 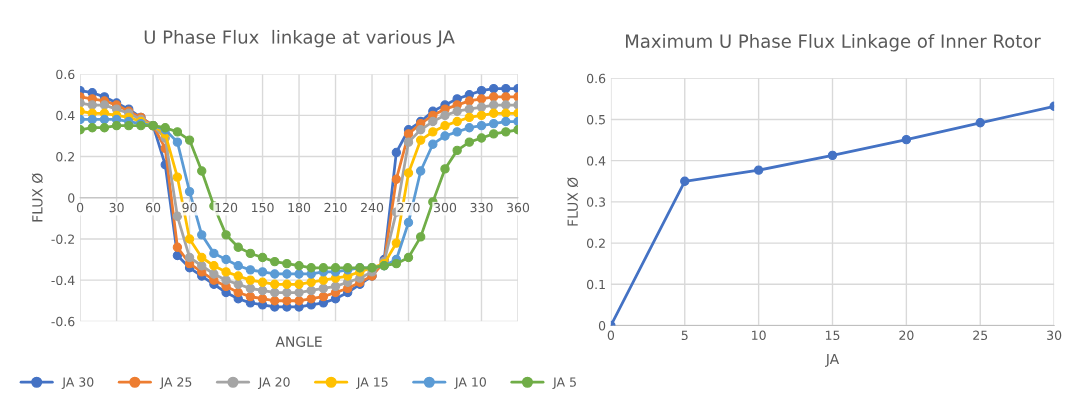 What do you see at coordinates (833, 43) in the screenshot?
I see `chart-title: Maximum U Phase Flux Linkage of Inner Rotor` at bounding box center [833, 43].